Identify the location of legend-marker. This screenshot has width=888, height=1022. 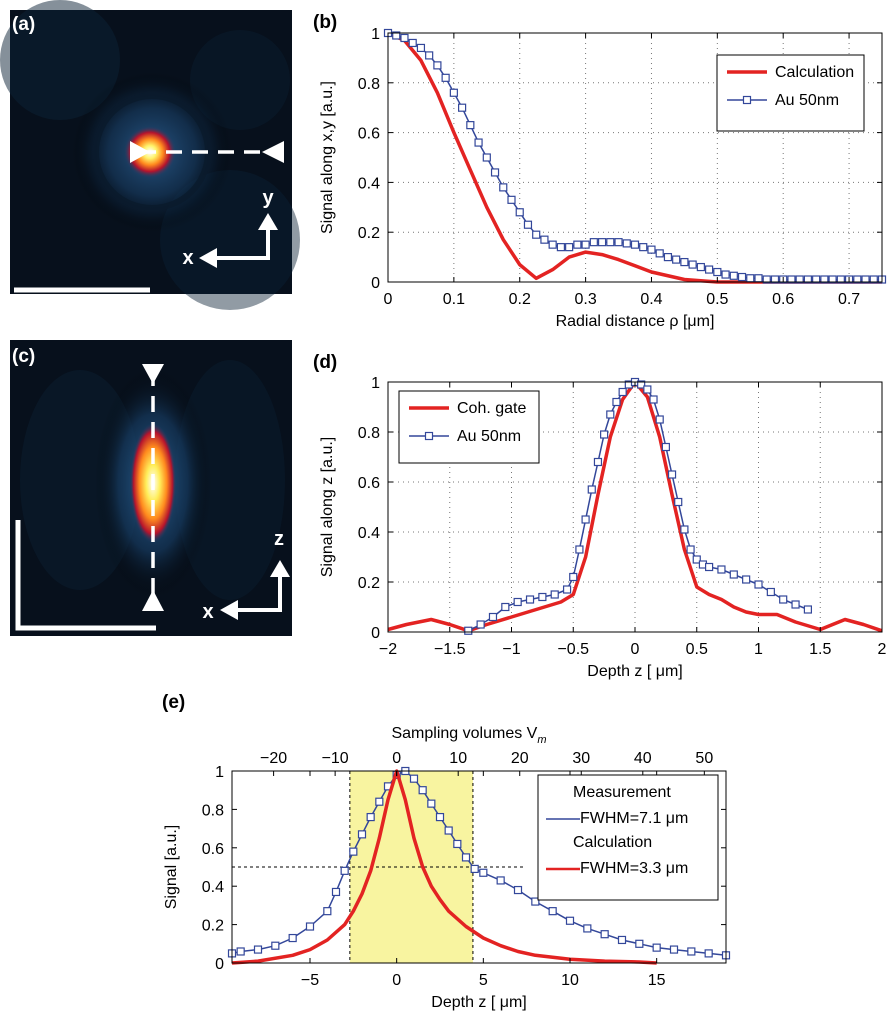
(747, 100).